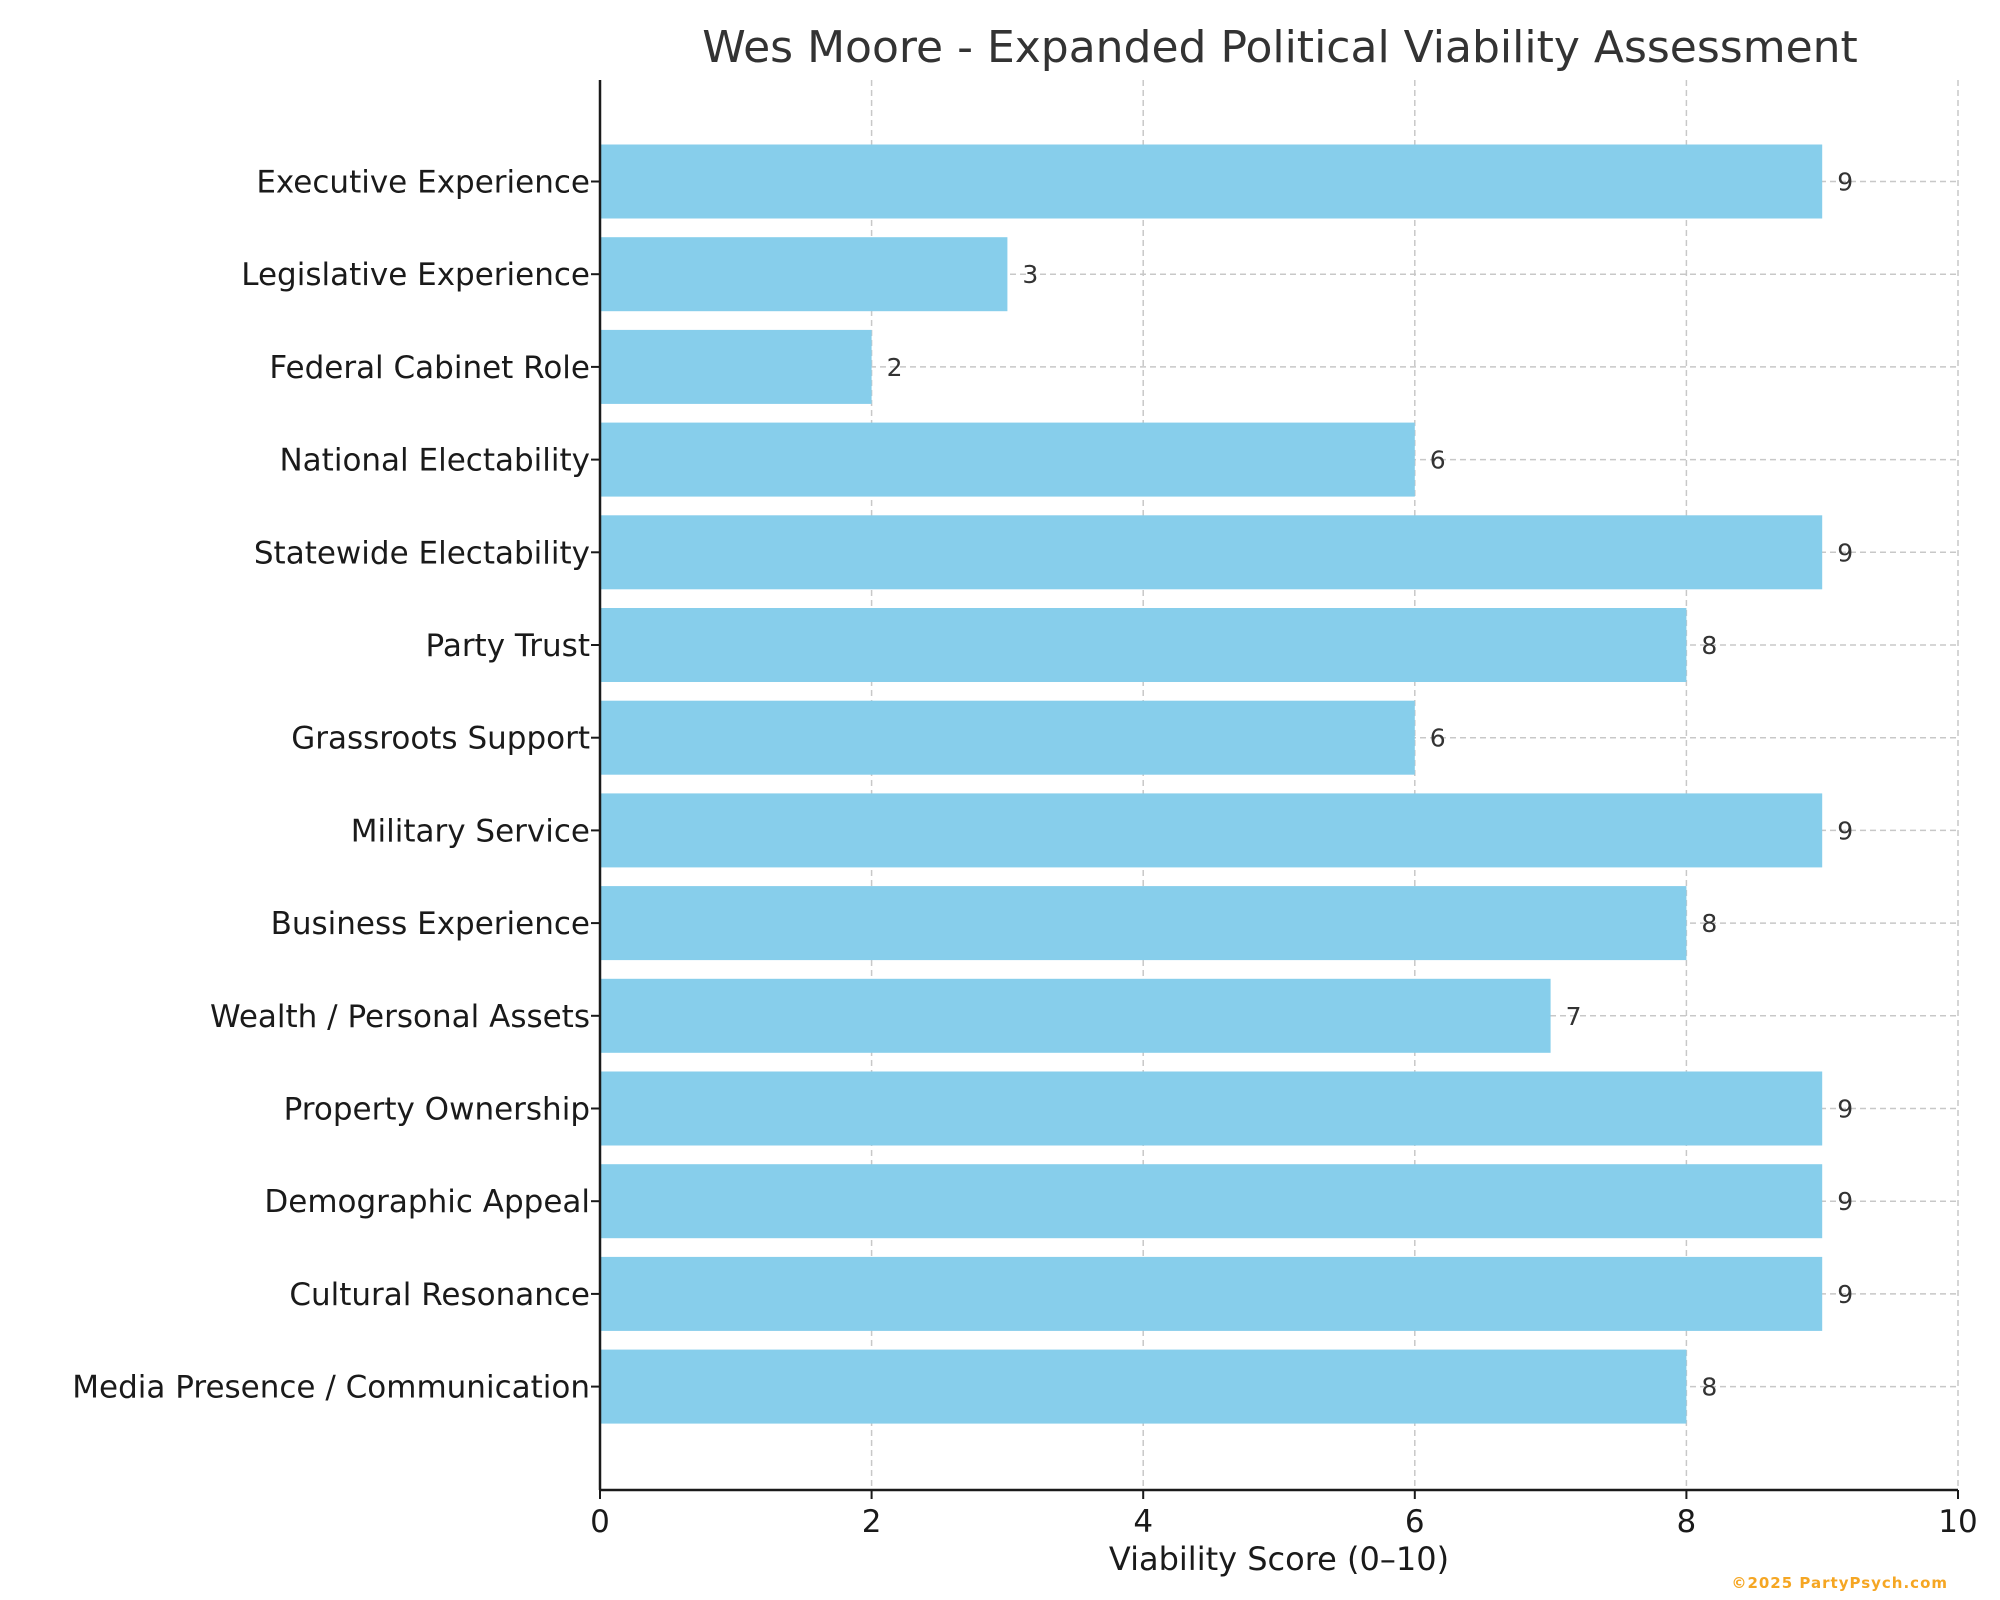 This screenshot has height=1600, width=2000. I want to click on category-label: Military Service, so click(470, 831).